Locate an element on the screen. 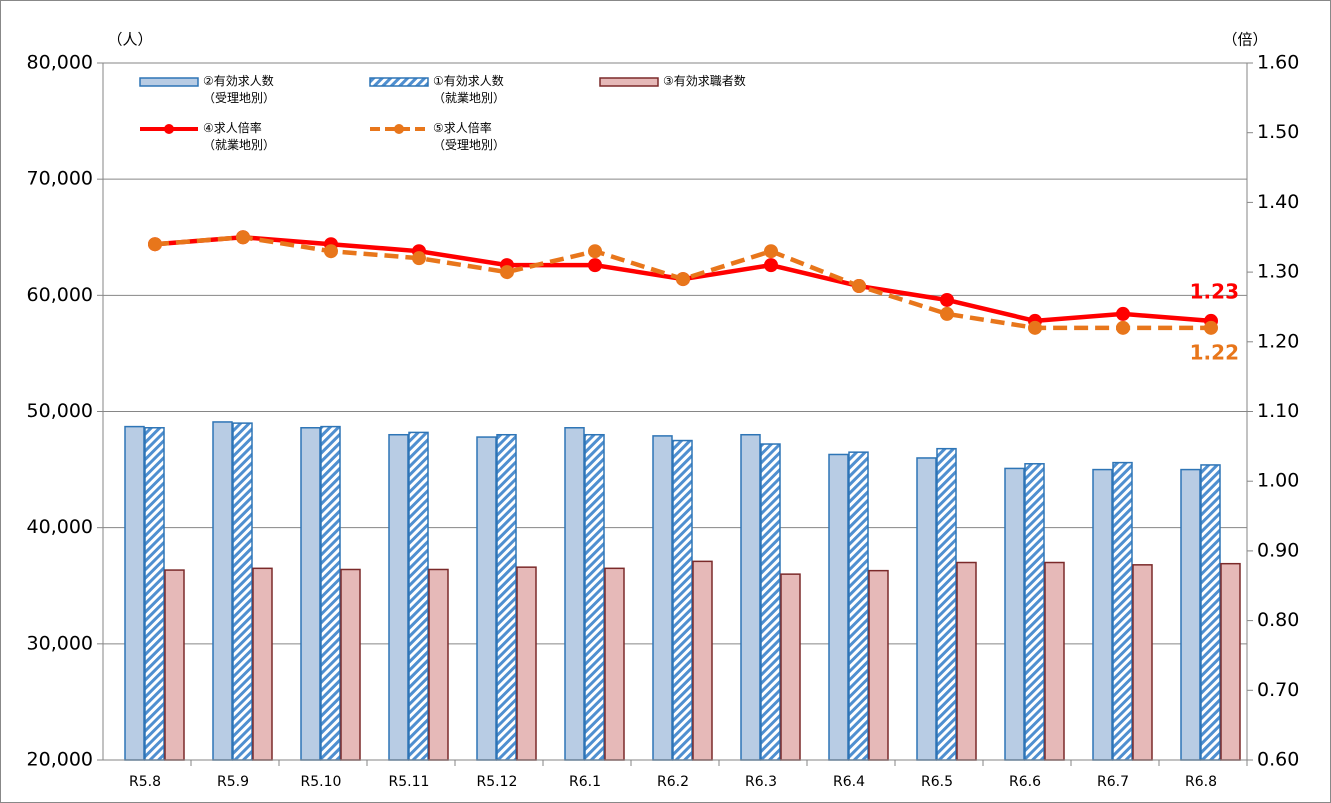 The image size is (1331, 803). x-tick-label: R5.11 is located at coordinates (409, 782).